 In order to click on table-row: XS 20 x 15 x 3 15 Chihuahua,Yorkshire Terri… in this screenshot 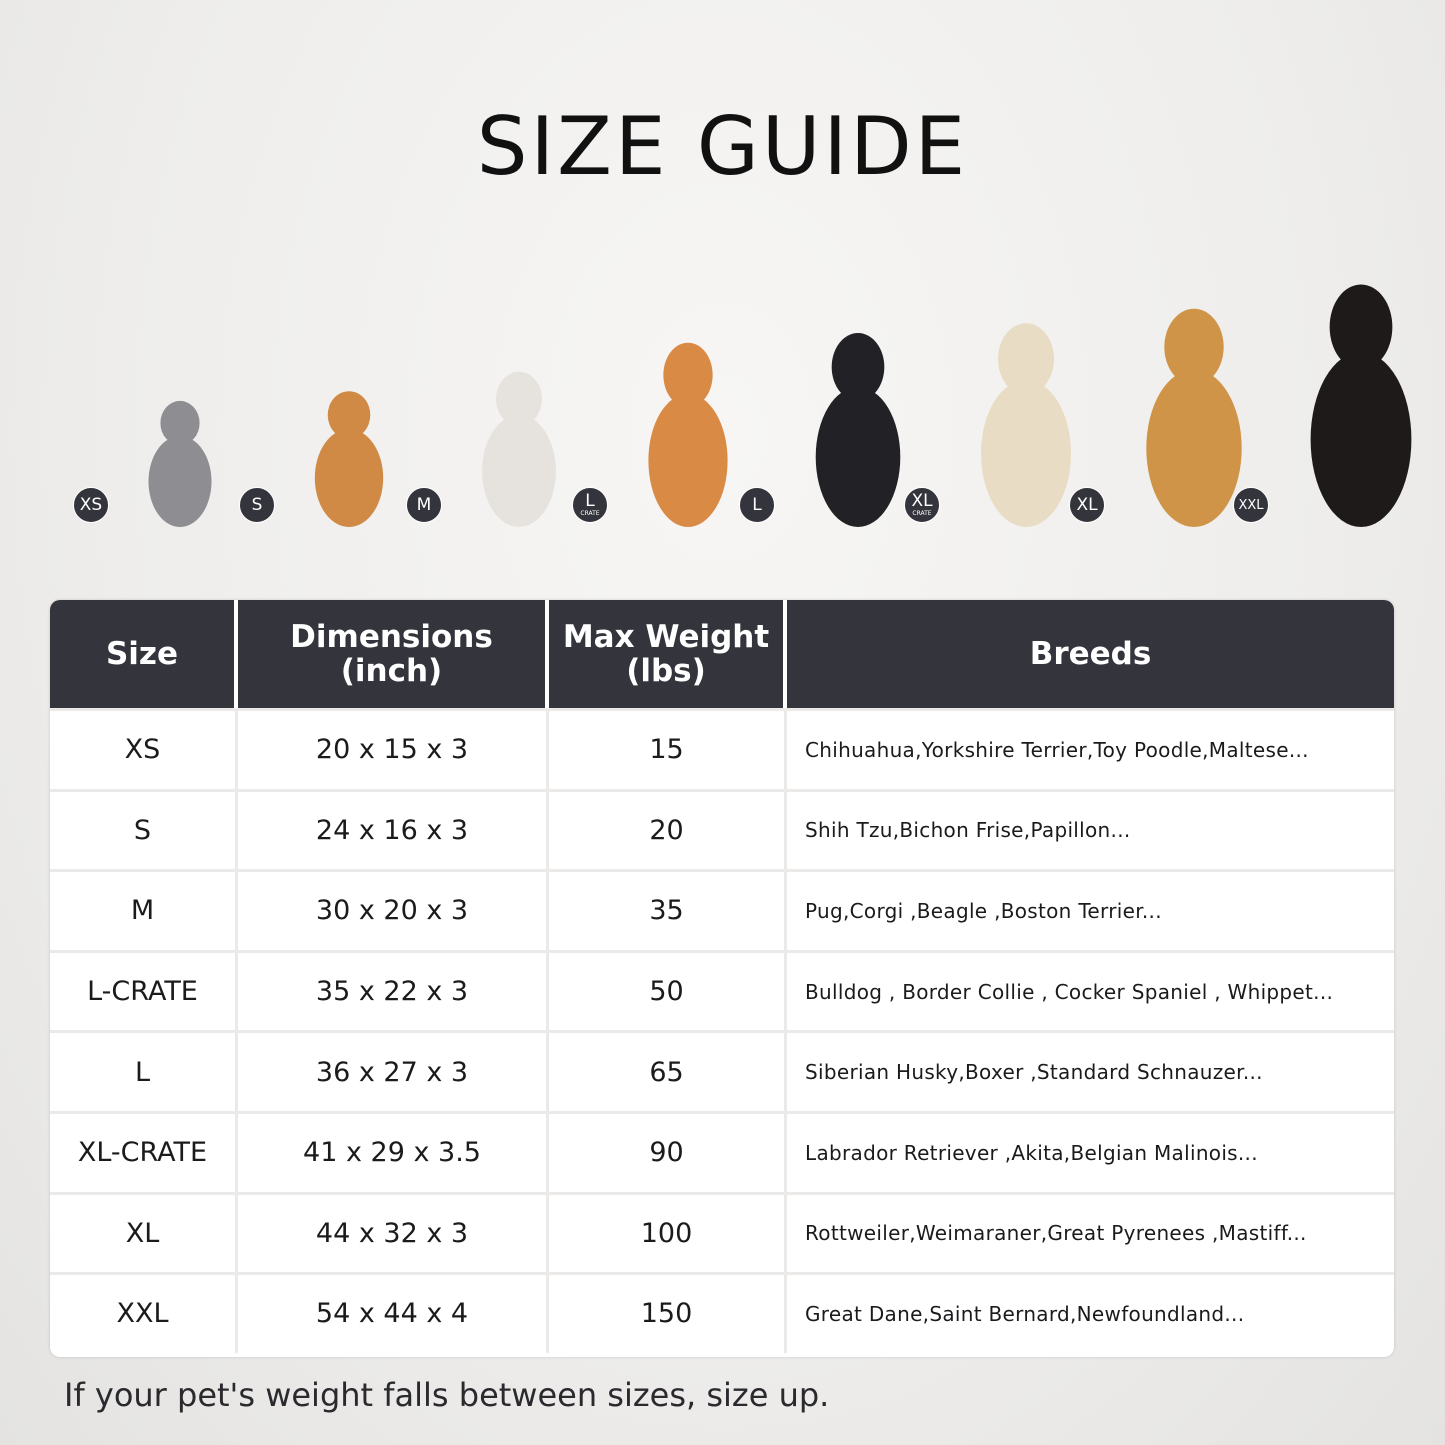, I will do `click(722, 748)`.